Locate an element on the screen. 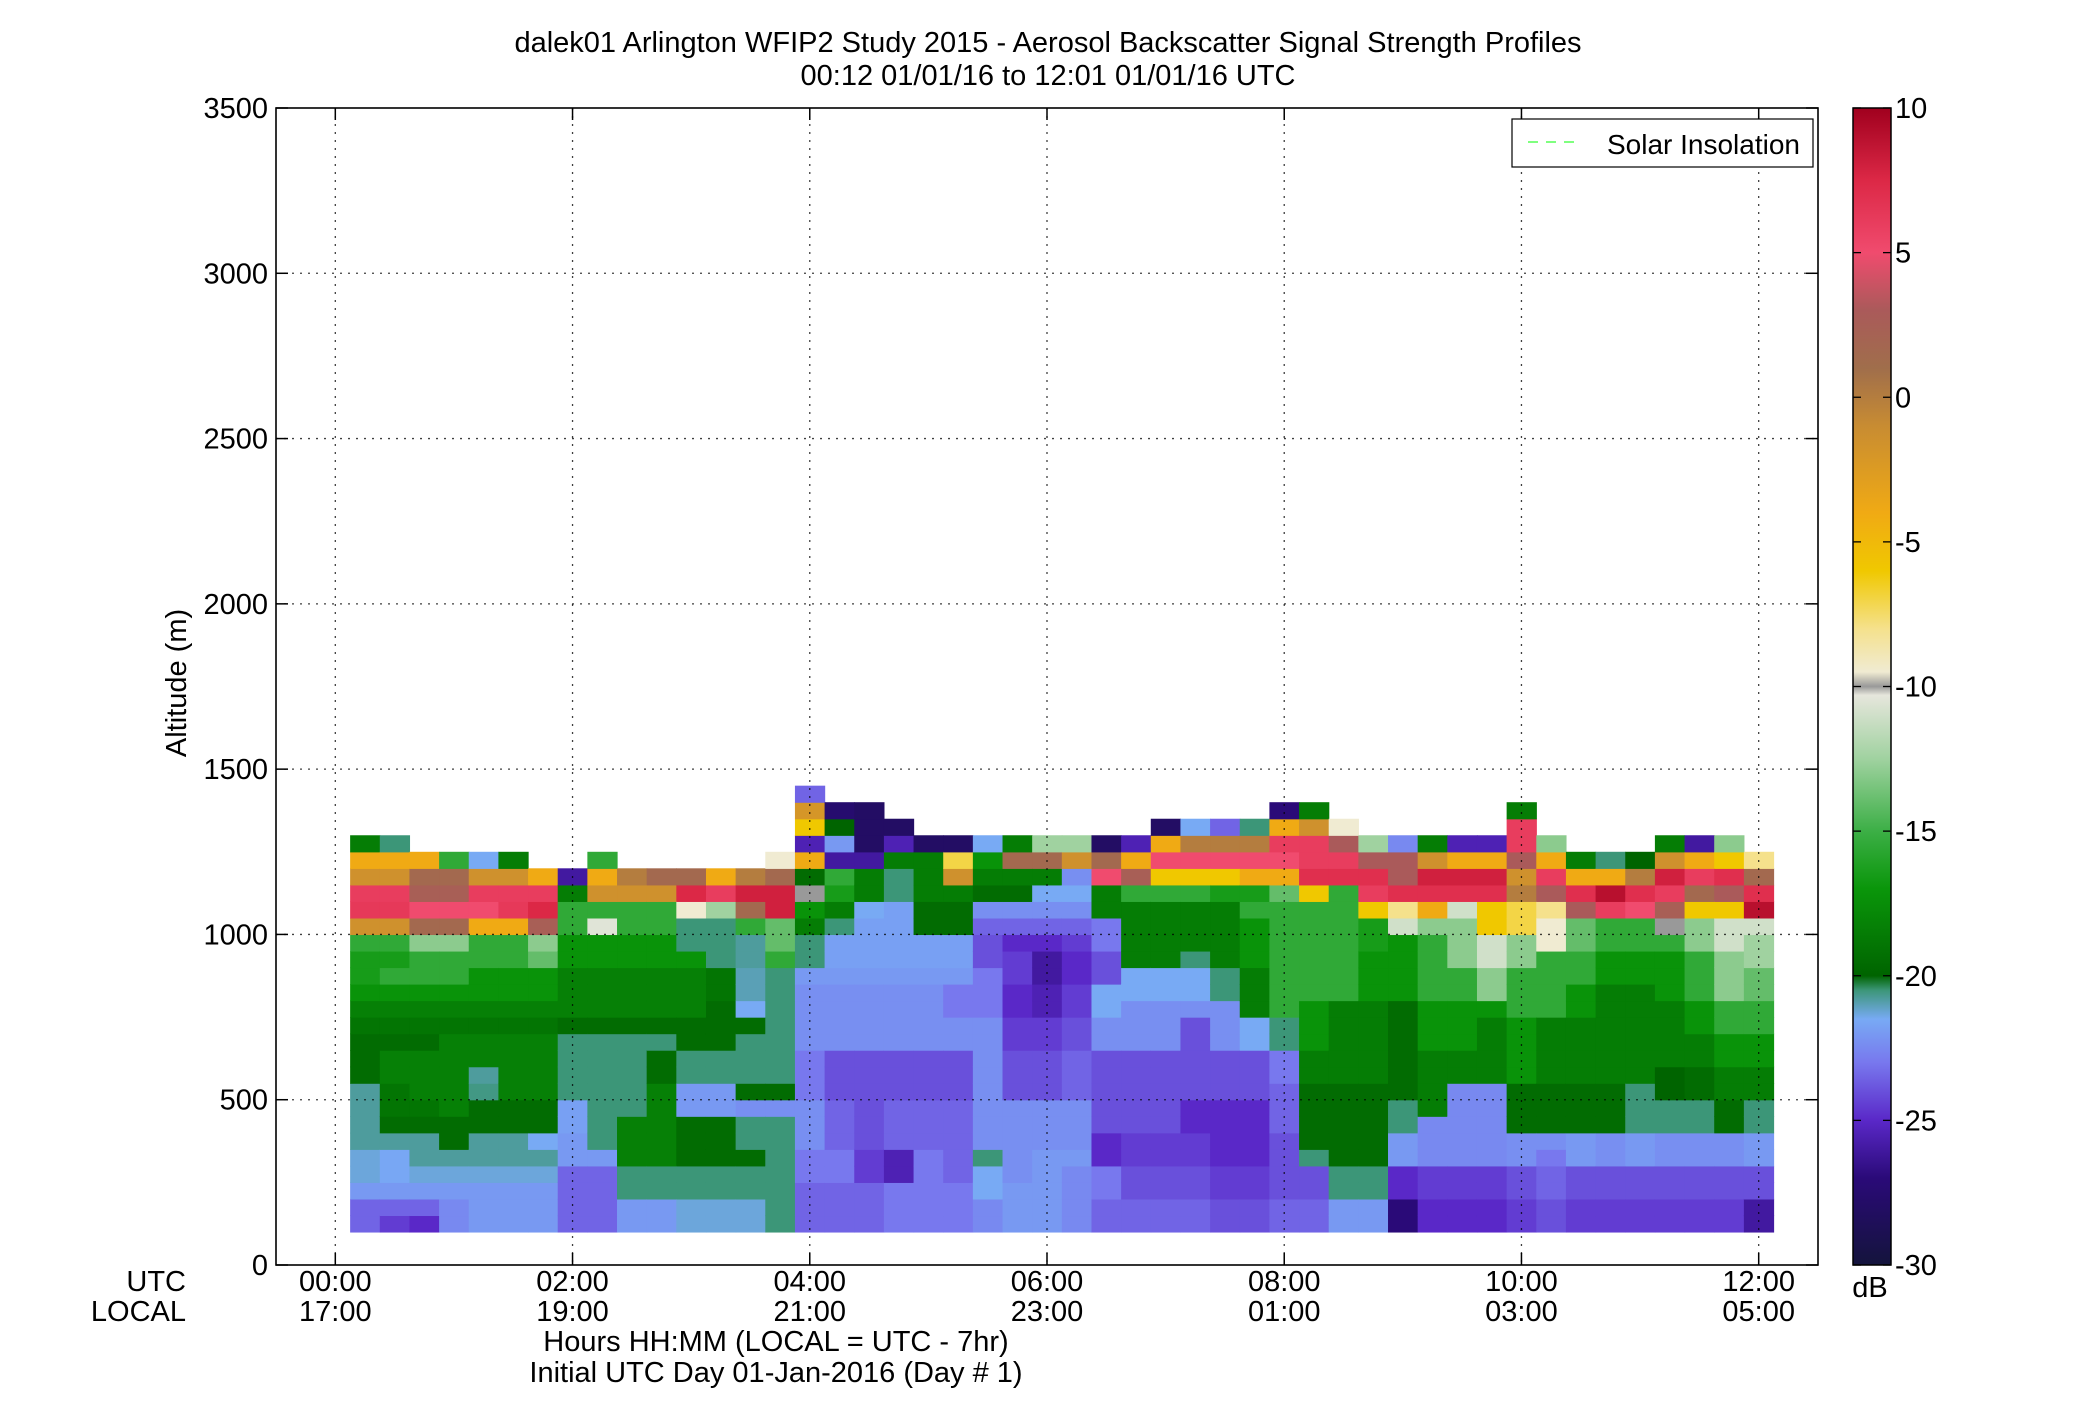 Image resolution: width=2098 pixels, height=1425 pixels. y-tick-label: 500 is located at coordinates (244, 1101).